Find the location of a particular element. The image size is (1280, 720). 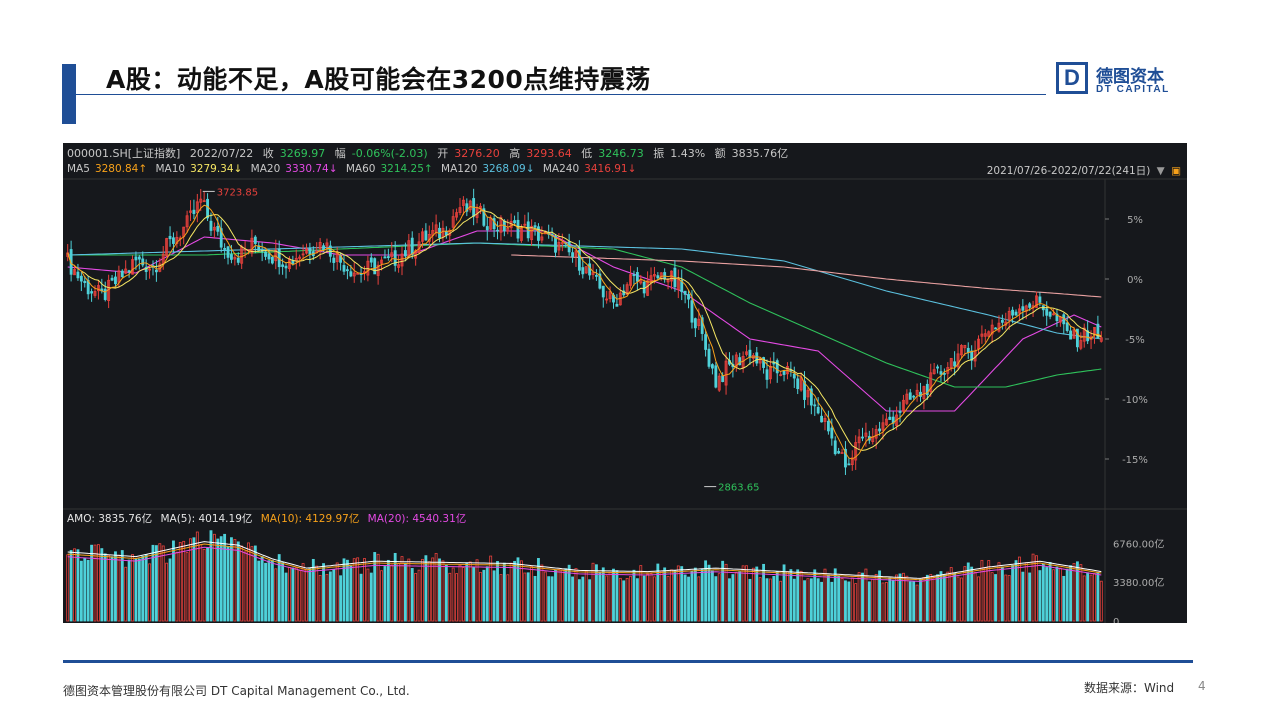

change-label: 幅 is located at coordinates (340, 153).